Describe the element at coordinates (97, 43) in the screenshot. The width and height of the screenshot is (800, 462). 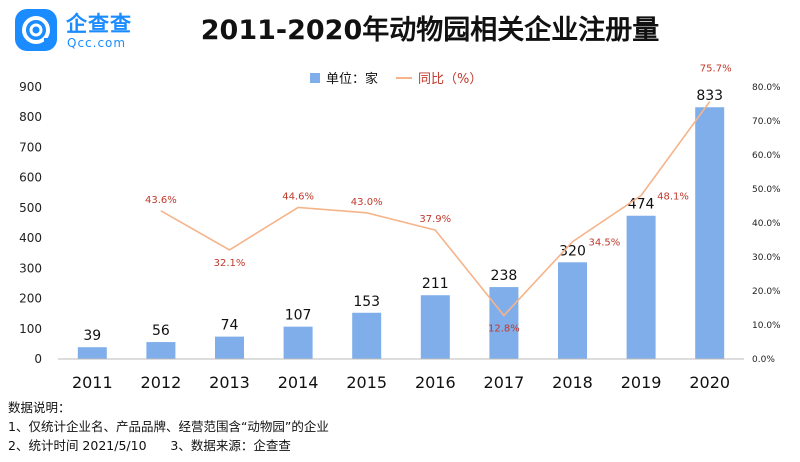
I see `logo-domain: Qcc.com` at that location.